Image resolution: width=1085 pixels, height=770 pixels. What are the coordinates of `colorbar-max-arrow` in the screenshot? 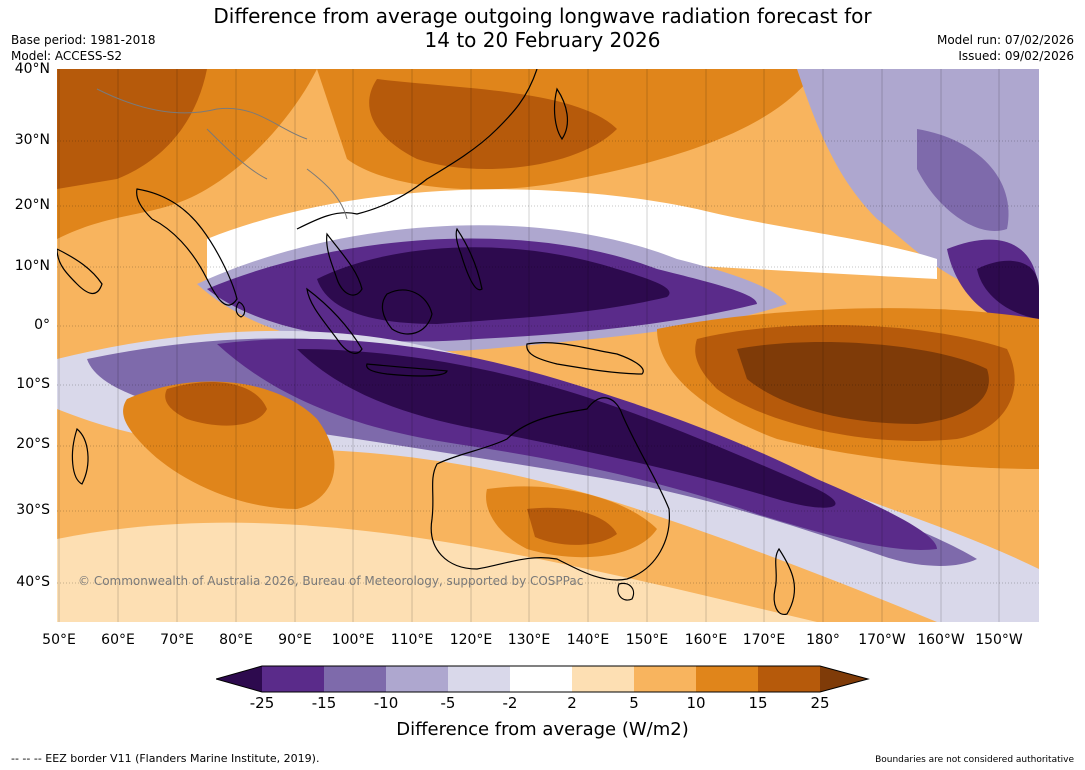 It's located at (844, 679).